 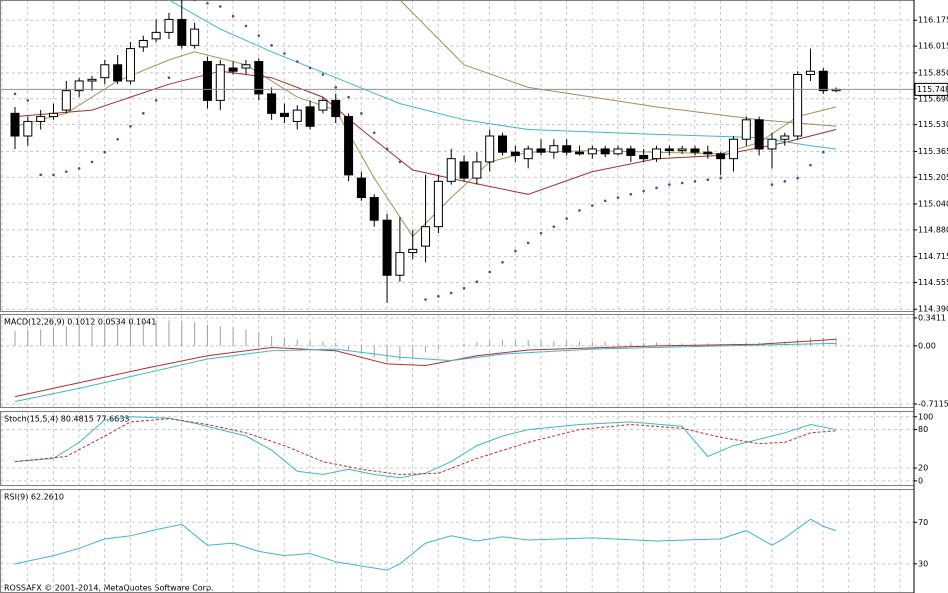 I want to click on panel-title: MACD(12,26,9) 0.1012 0.0534 0.1041, so click(x=80, y=322).